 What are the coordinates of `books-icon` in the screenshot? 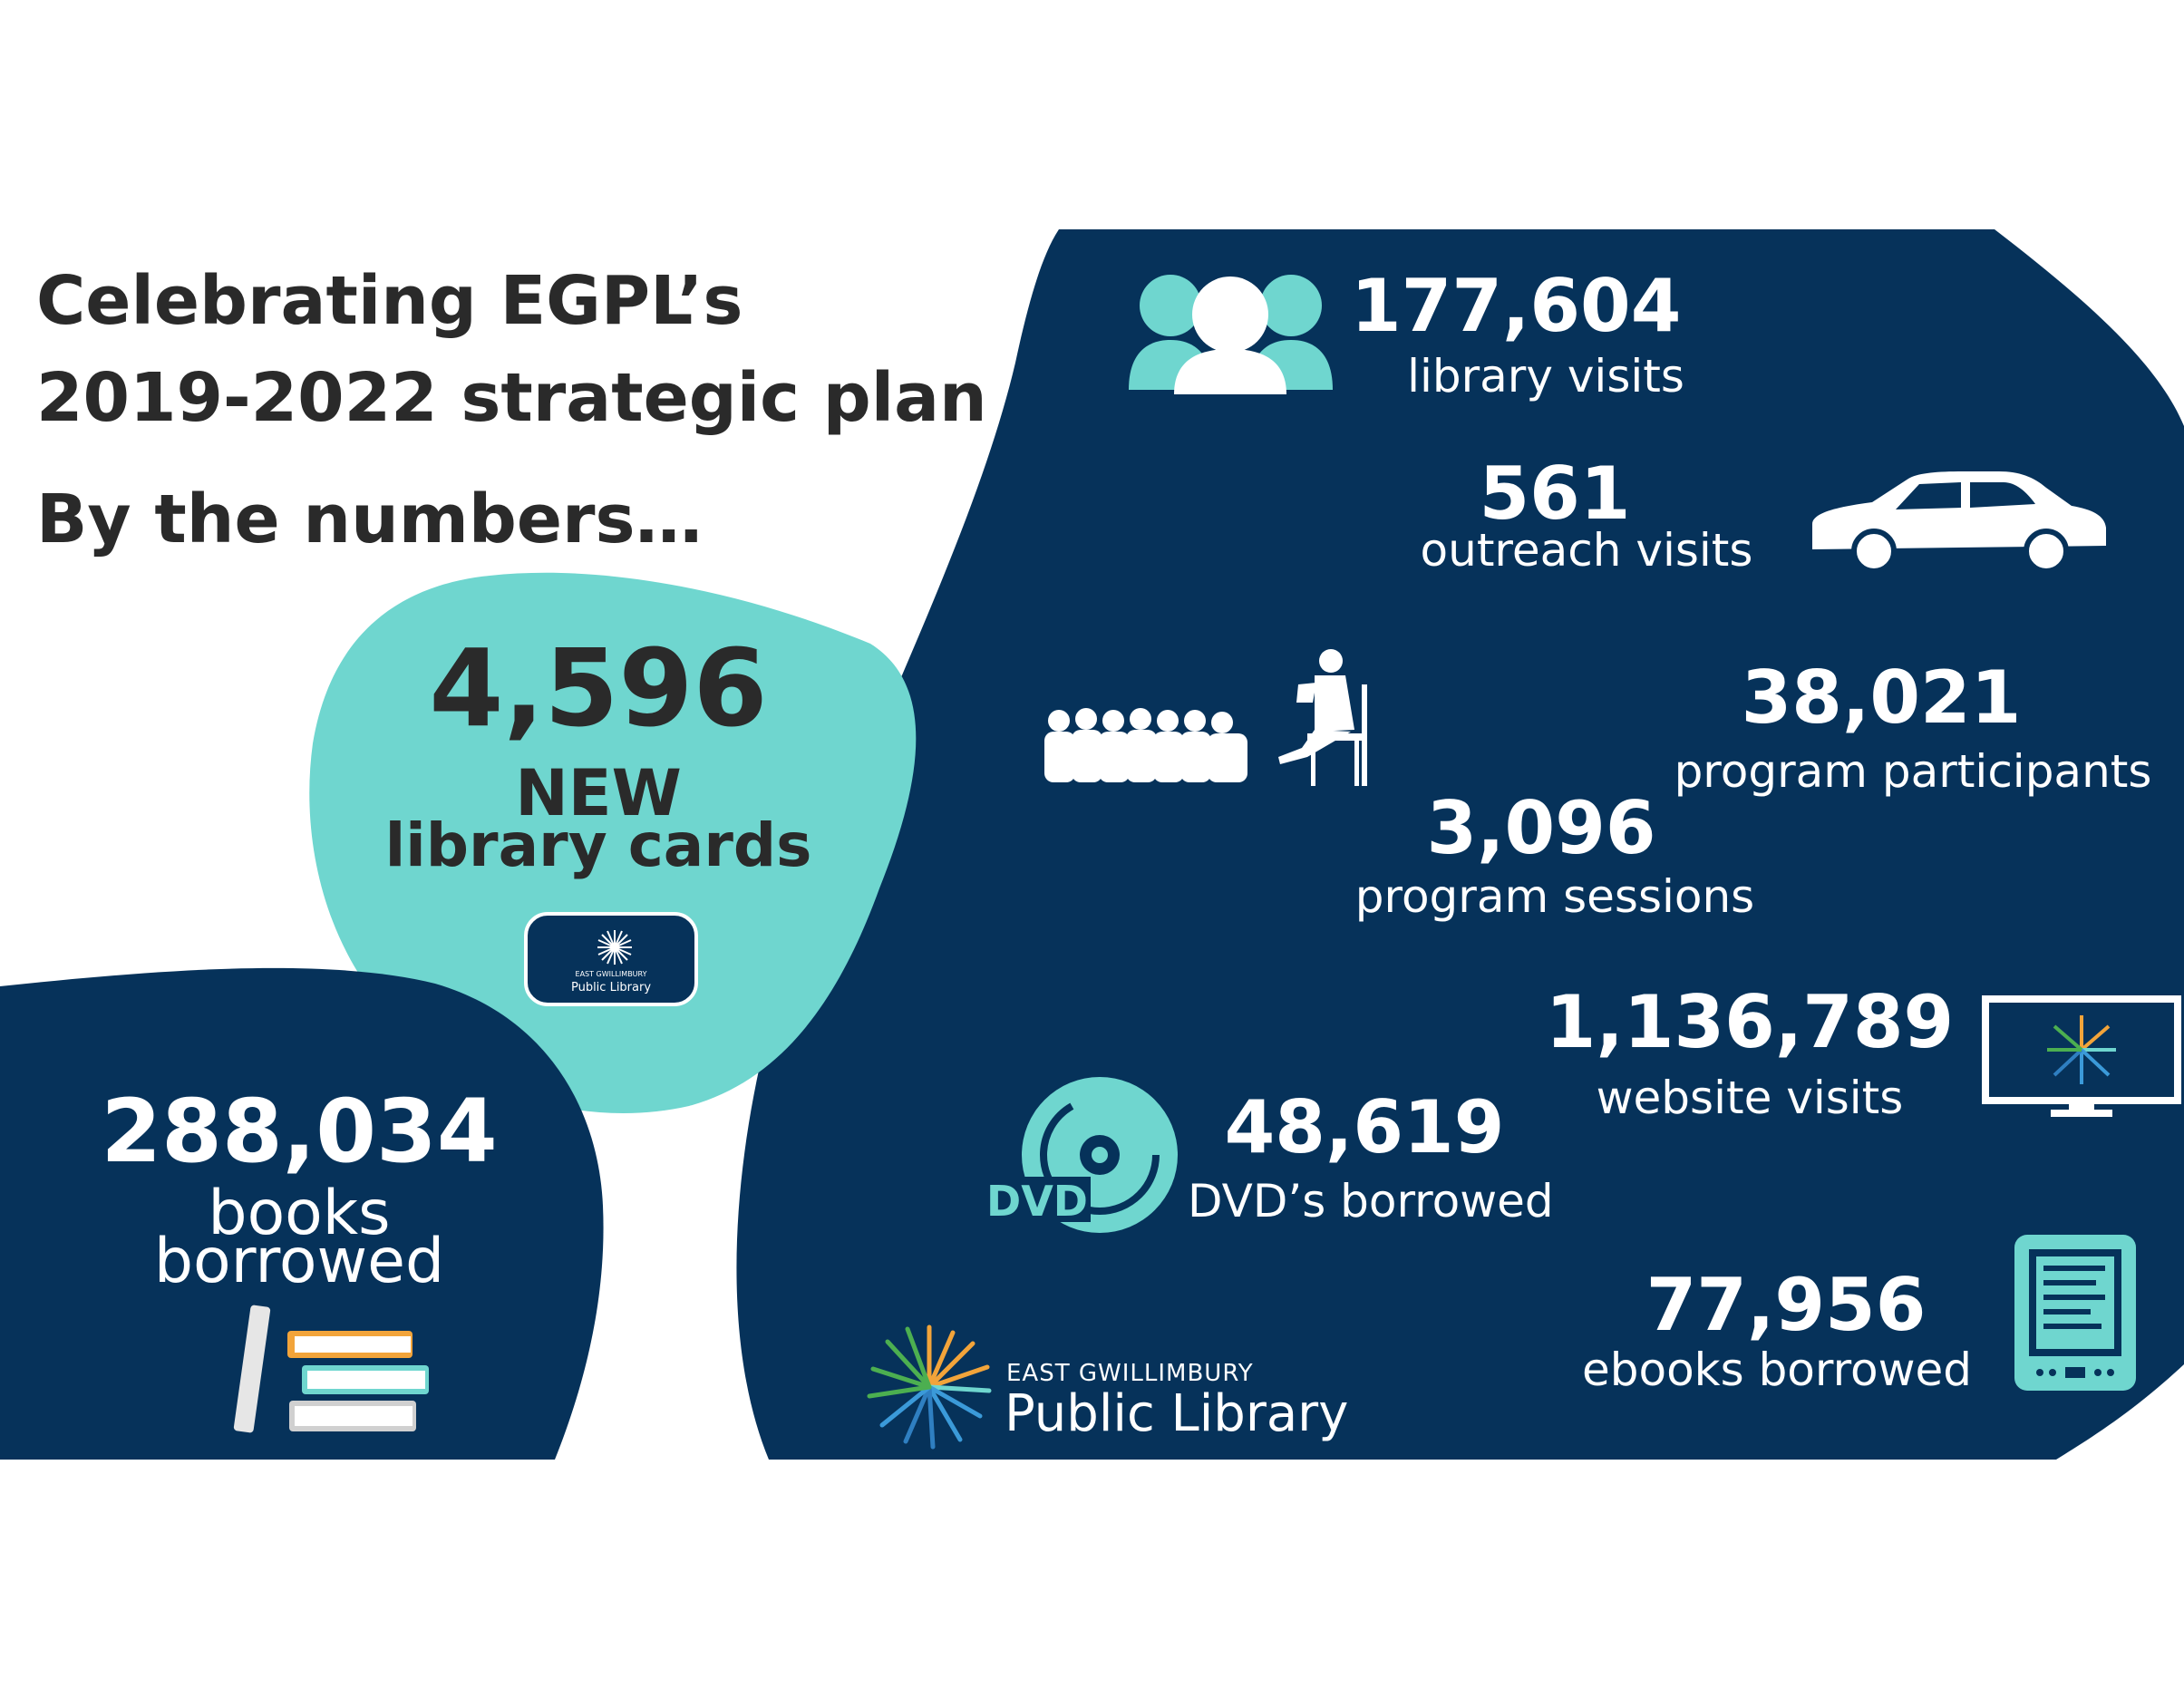 It's located at (331, 1369).